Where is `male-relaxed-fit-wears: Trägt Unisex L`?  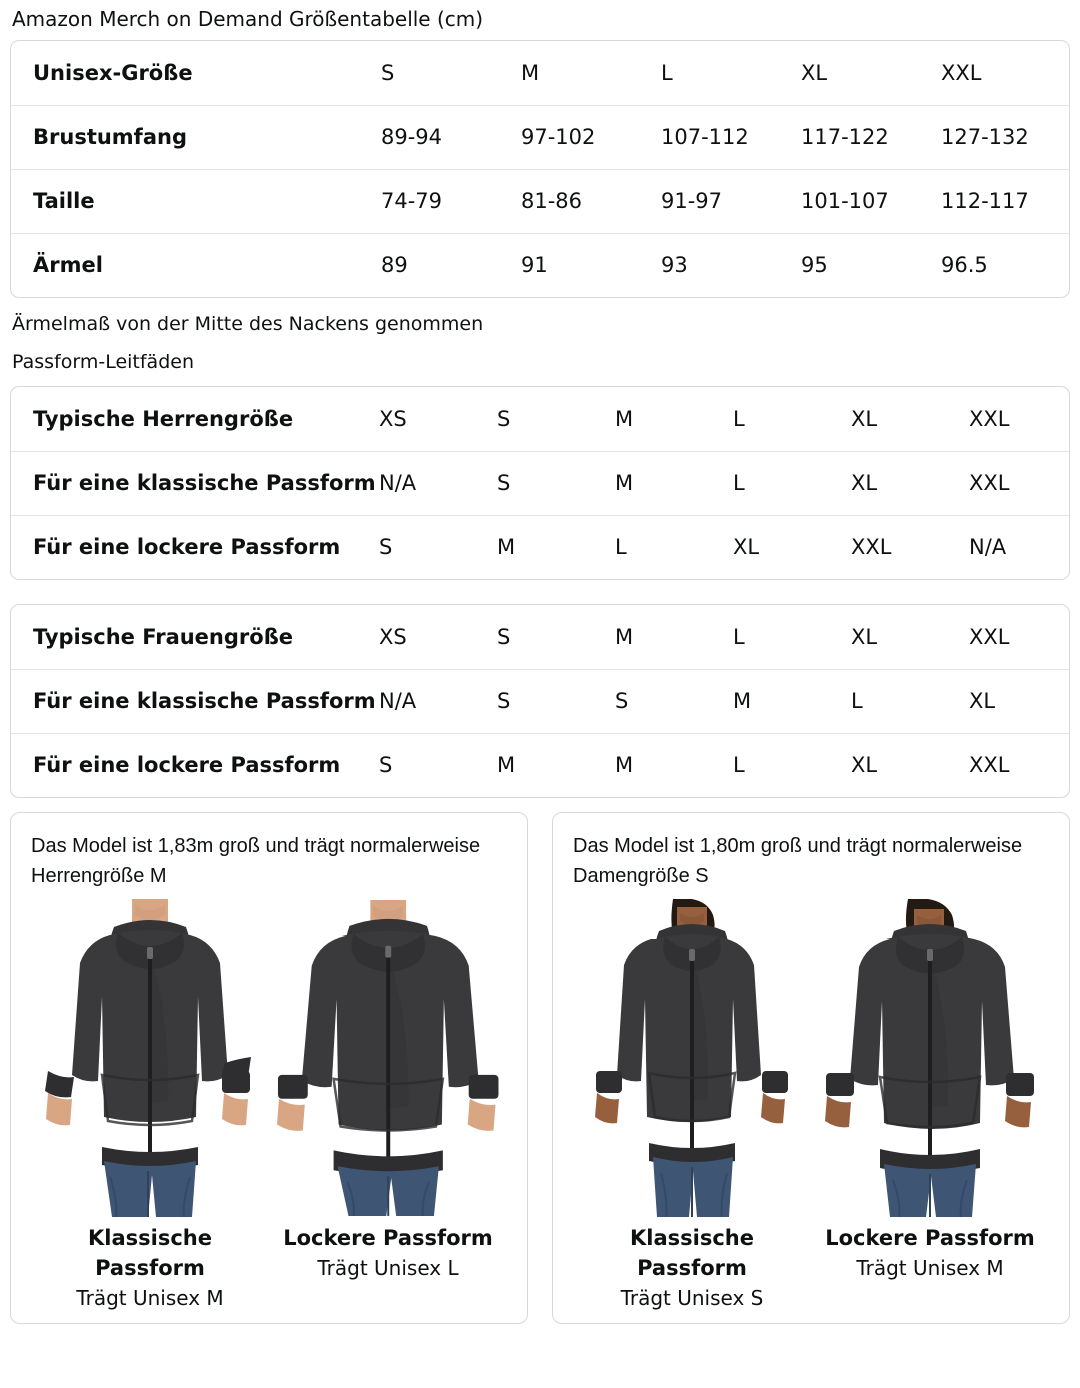 male-relaxed-fit-wears: Trägt Unisex L is located at coordinates (388, 1268).